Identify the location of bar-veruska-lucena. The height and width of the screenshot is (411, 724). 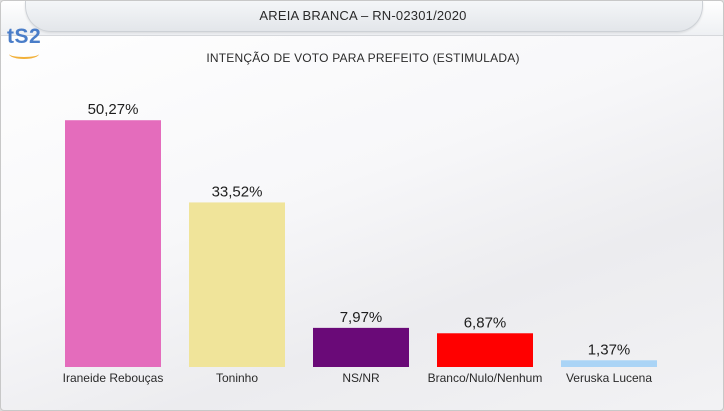
(609, 363).